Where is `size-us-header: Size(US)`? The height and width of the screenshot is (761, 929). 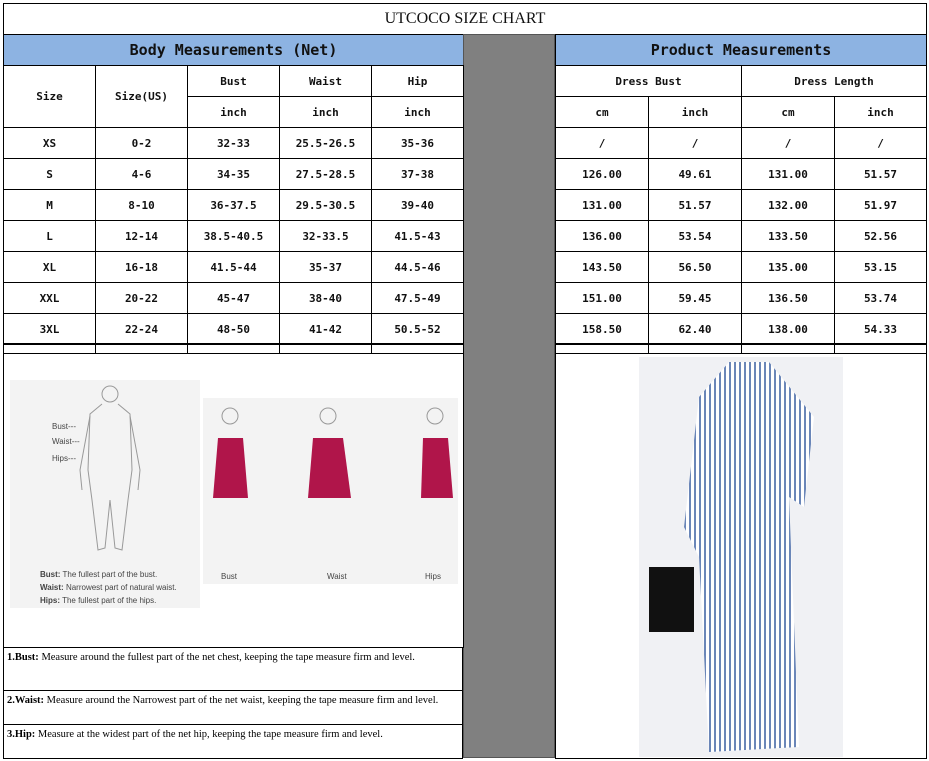
size-us-header: Size(US) is located at coordinates (141, 96).